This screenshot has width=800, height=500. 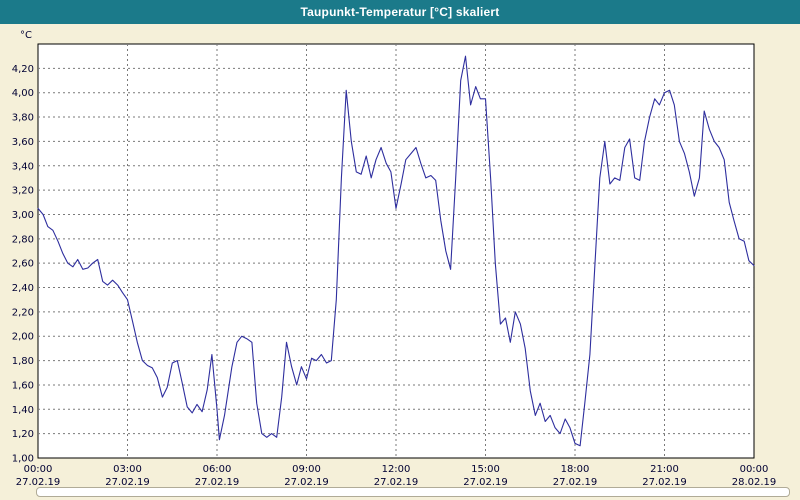 I want to click on window-title: Taupunkt-Temperatur [°C] skaliert, so click(x=400, y=12).